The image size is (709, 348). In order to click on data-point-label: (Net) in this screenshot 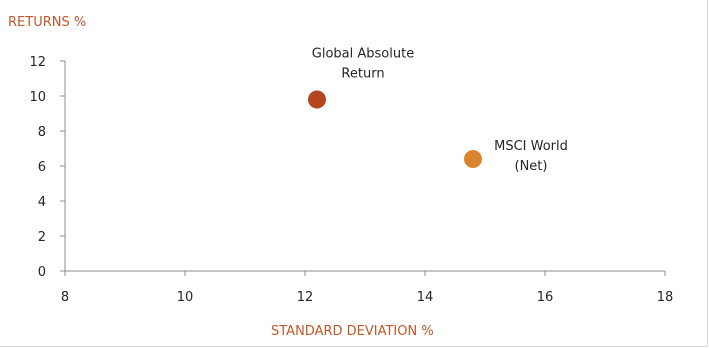, I will do `click(531, 166)`.